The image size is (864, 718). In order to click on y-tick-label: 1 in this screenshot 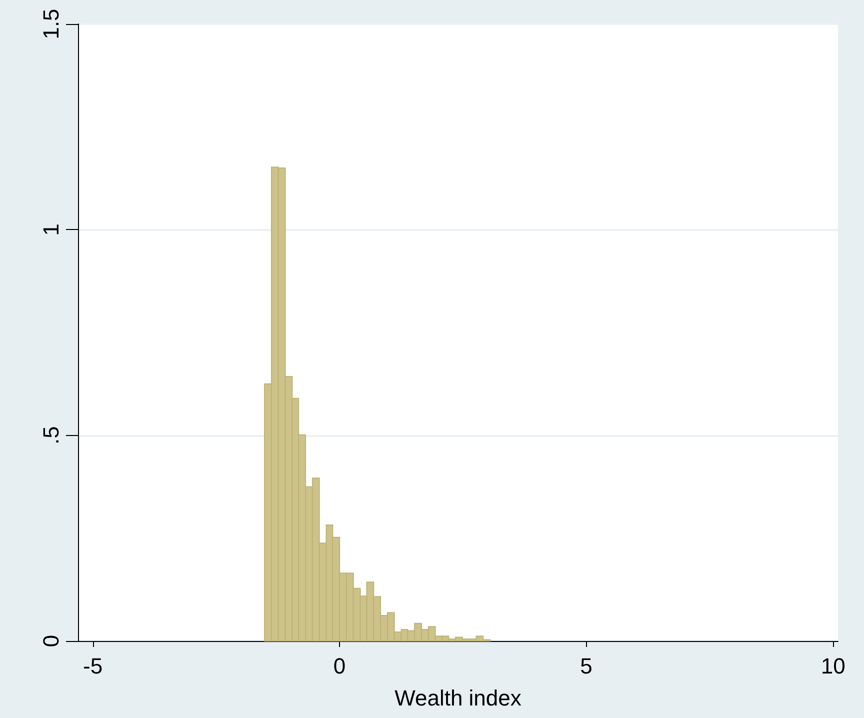, I will do `click(51, 230)`.